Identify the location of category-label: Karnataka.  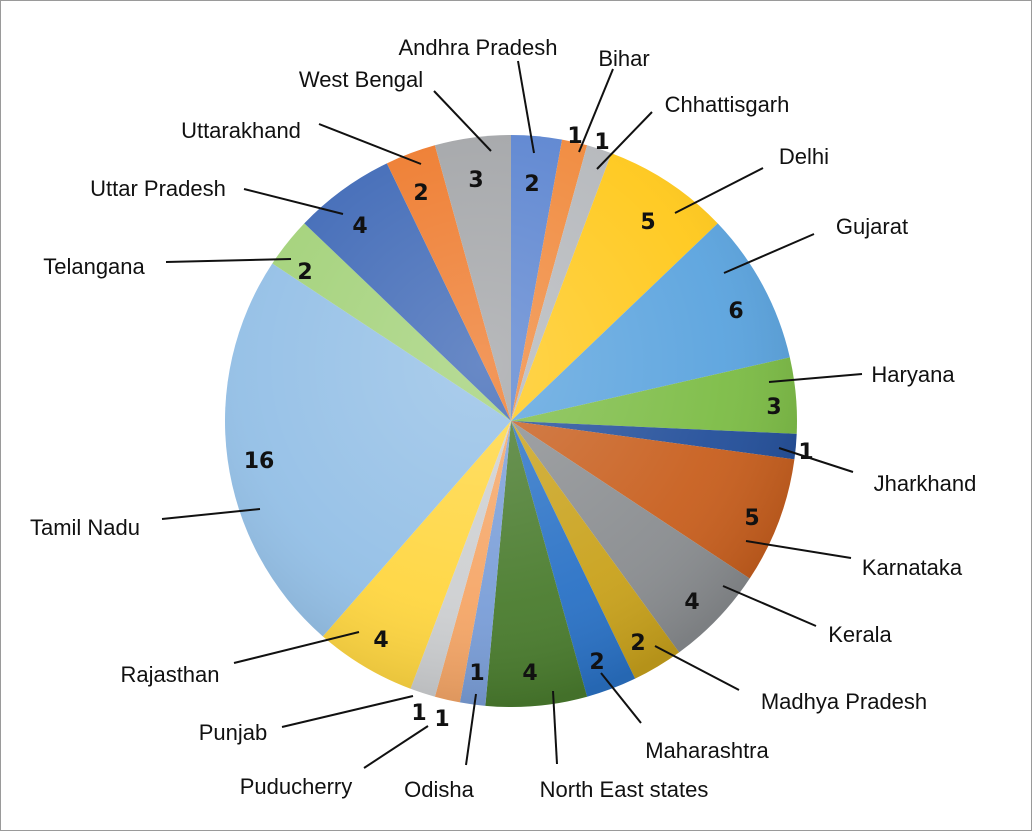
(912, 567).